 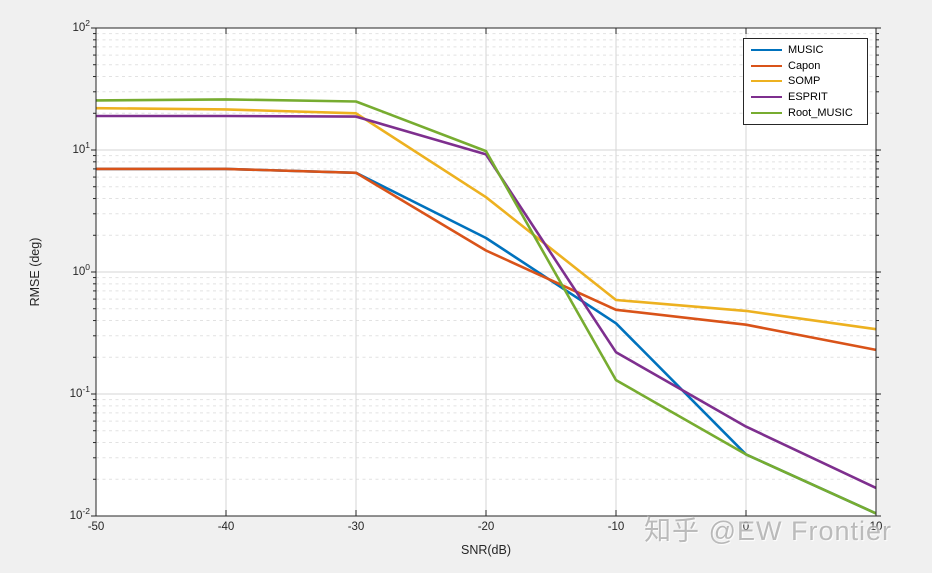 I want to click on legend-item-capon: Capon, so click(x=805, y=66).